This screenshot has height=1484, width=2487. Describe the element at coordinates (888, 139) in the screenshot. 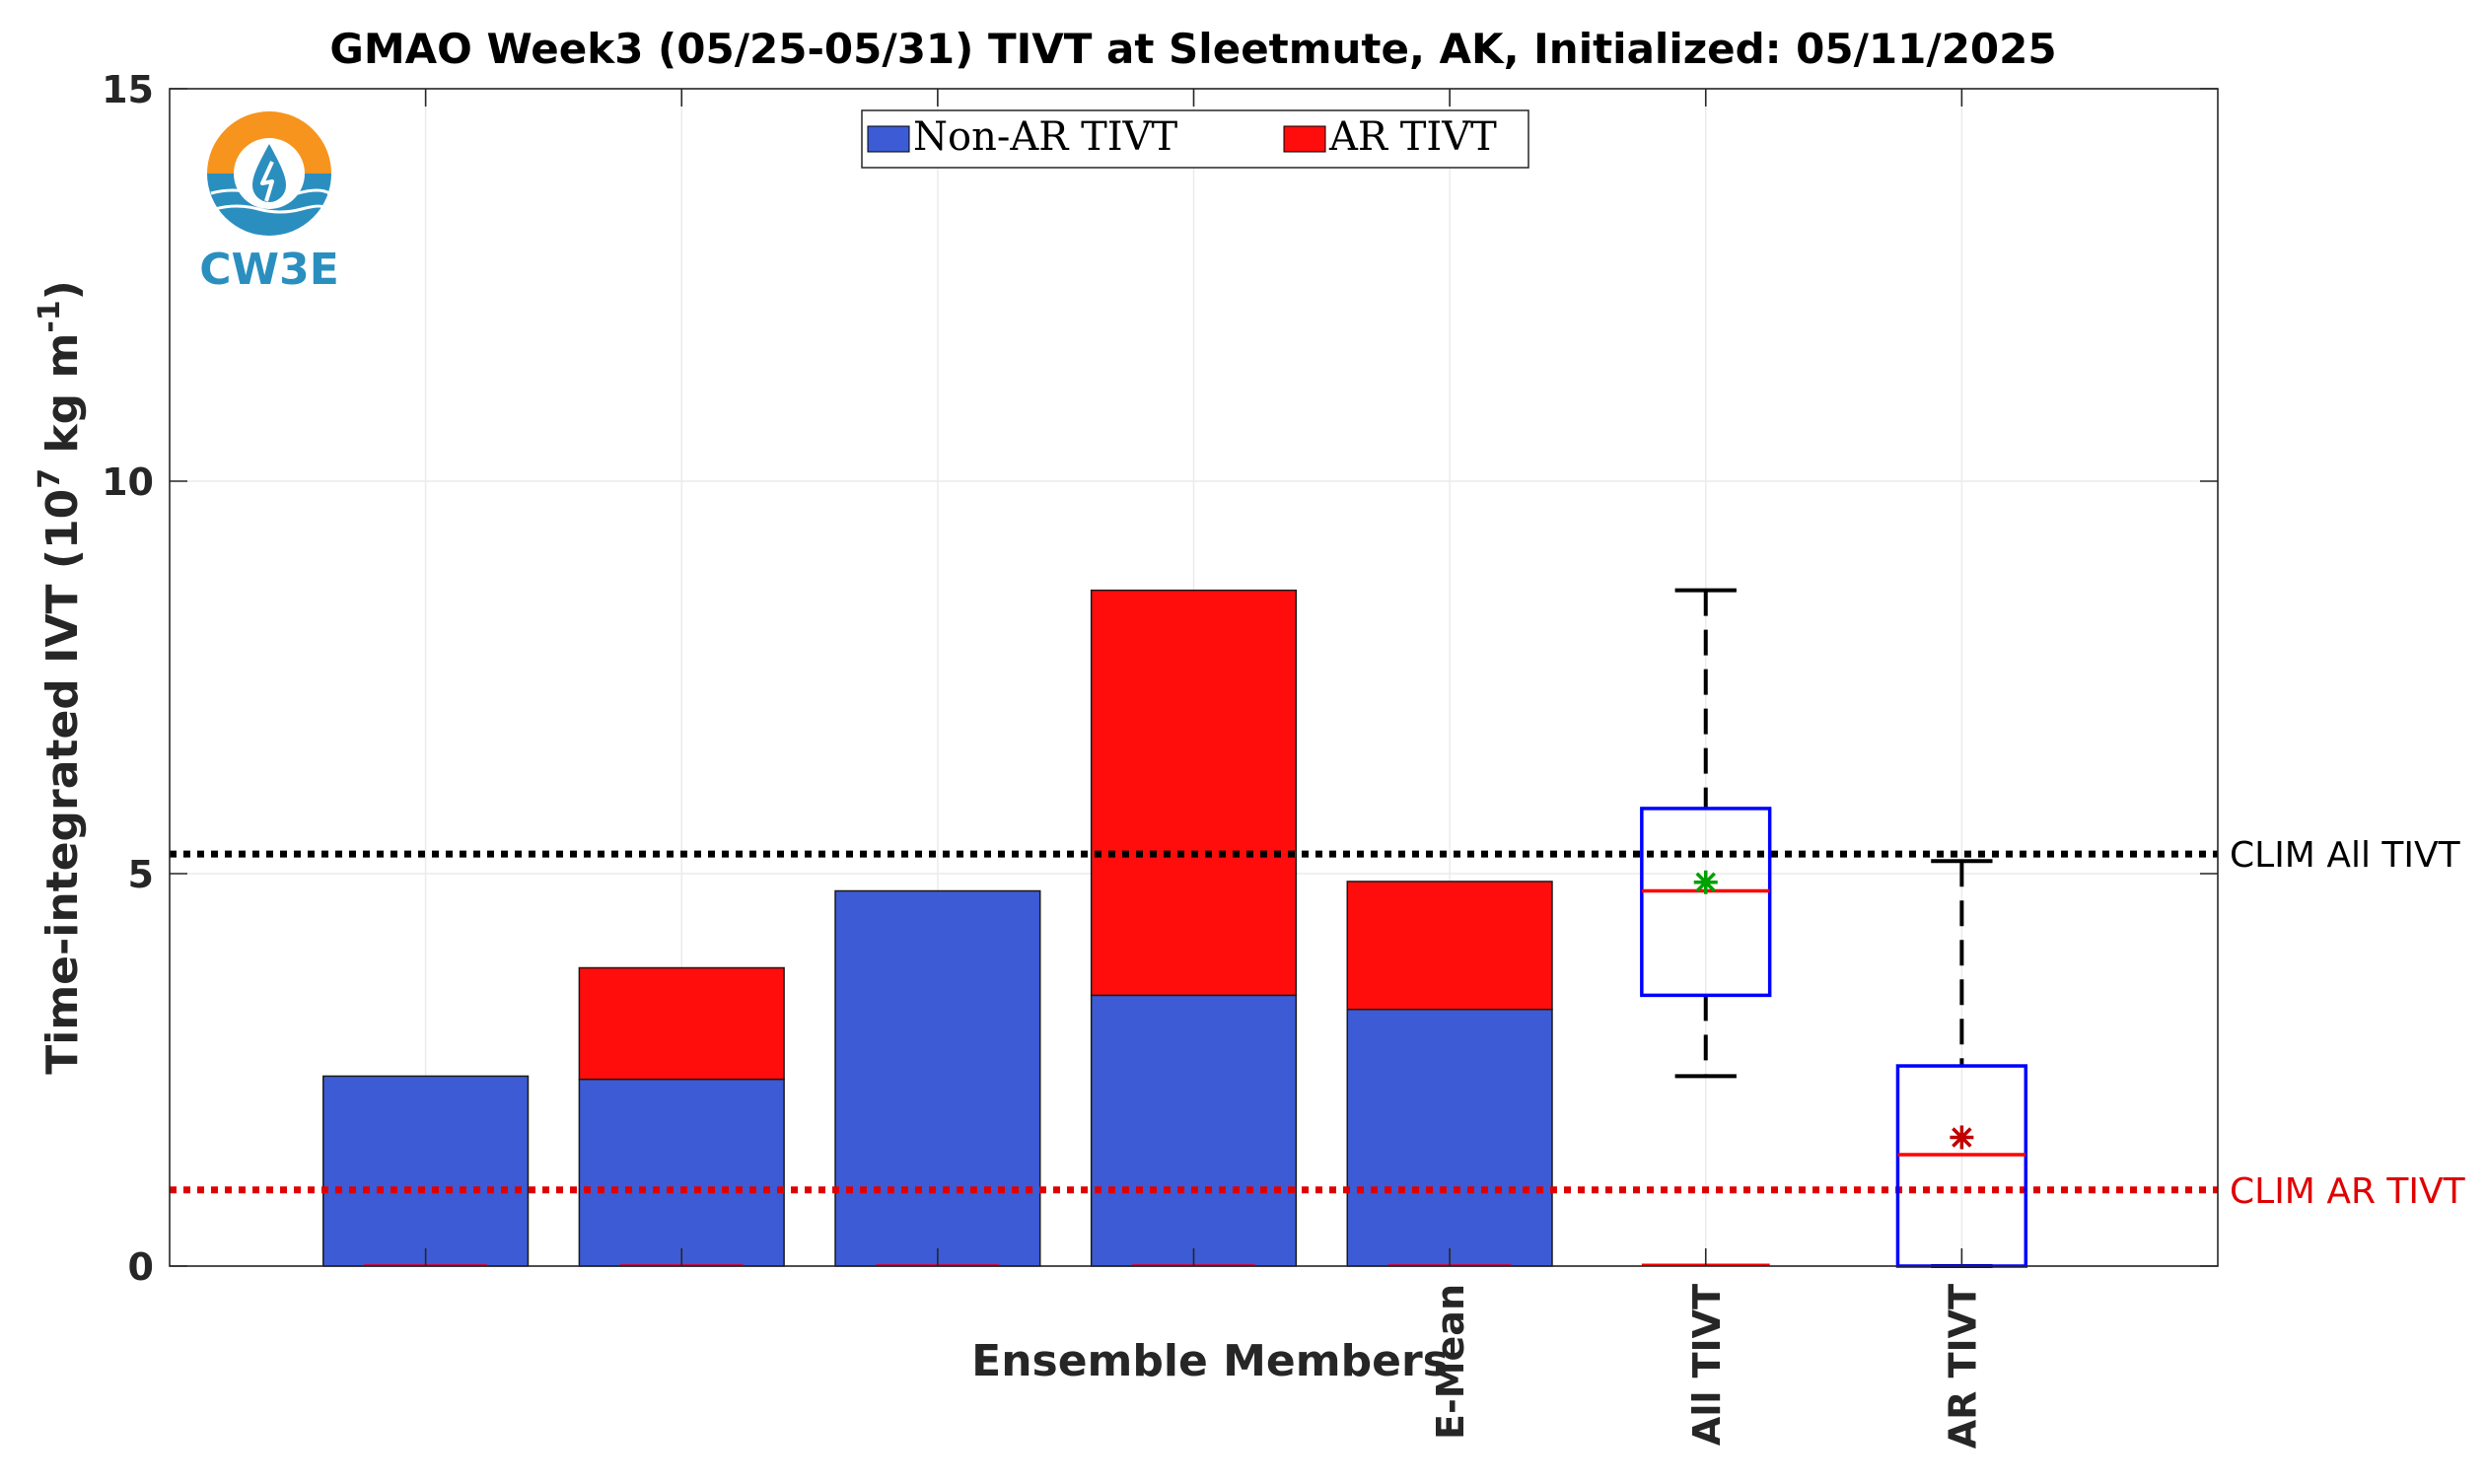

I see `legend-swatch-non-ar` at that location.